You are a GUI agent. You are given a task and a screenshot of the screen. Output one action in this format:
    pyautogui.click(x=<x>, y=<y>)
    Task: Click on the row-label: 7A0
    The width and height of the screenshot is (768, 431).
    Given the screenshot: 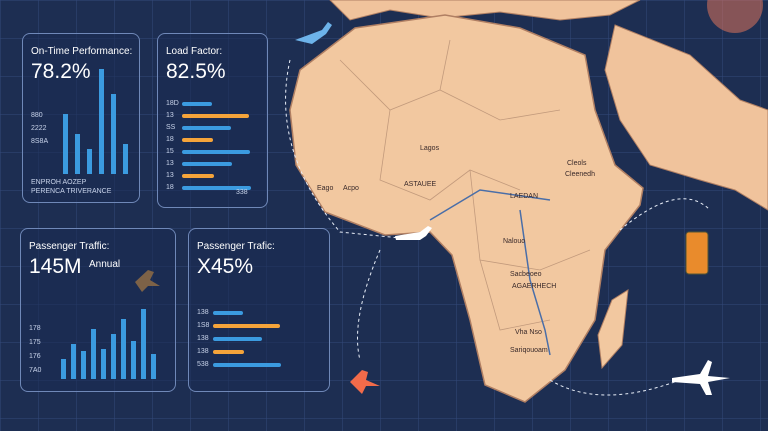 What is the action you would take?
    pyautogui.click(x=35, y=370)
    